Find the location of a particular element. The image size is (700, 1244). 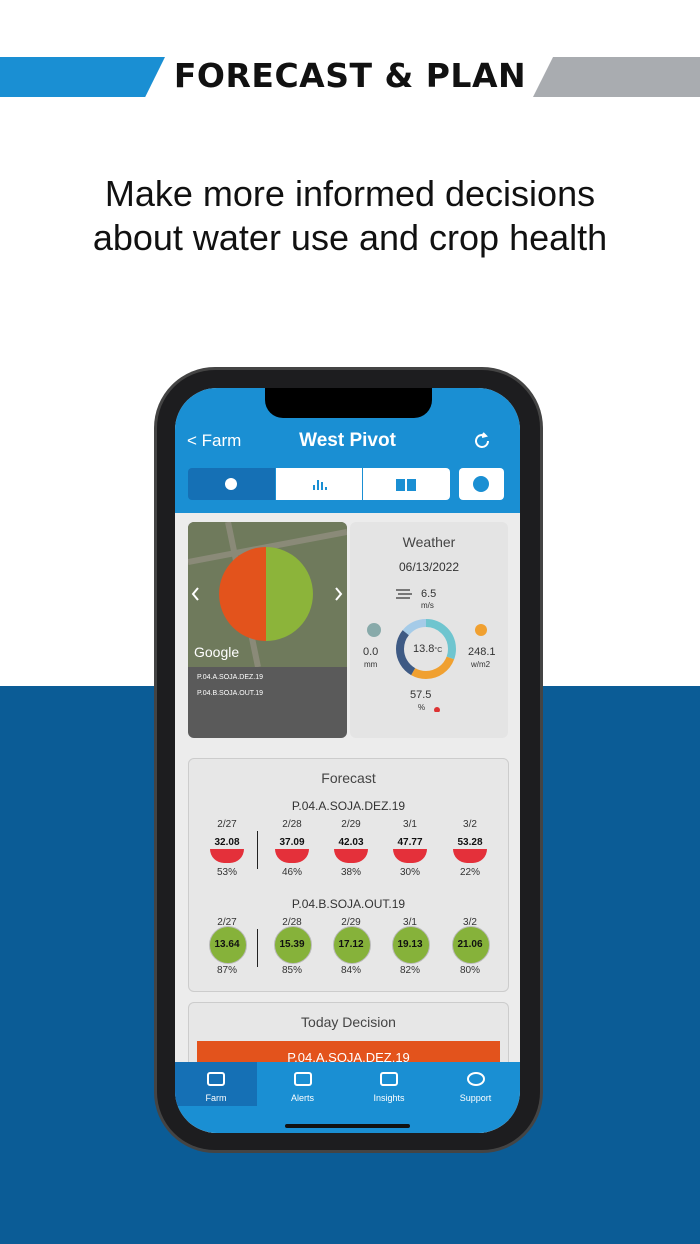

day-value: 37.09 is located at coordinates (292, 842).